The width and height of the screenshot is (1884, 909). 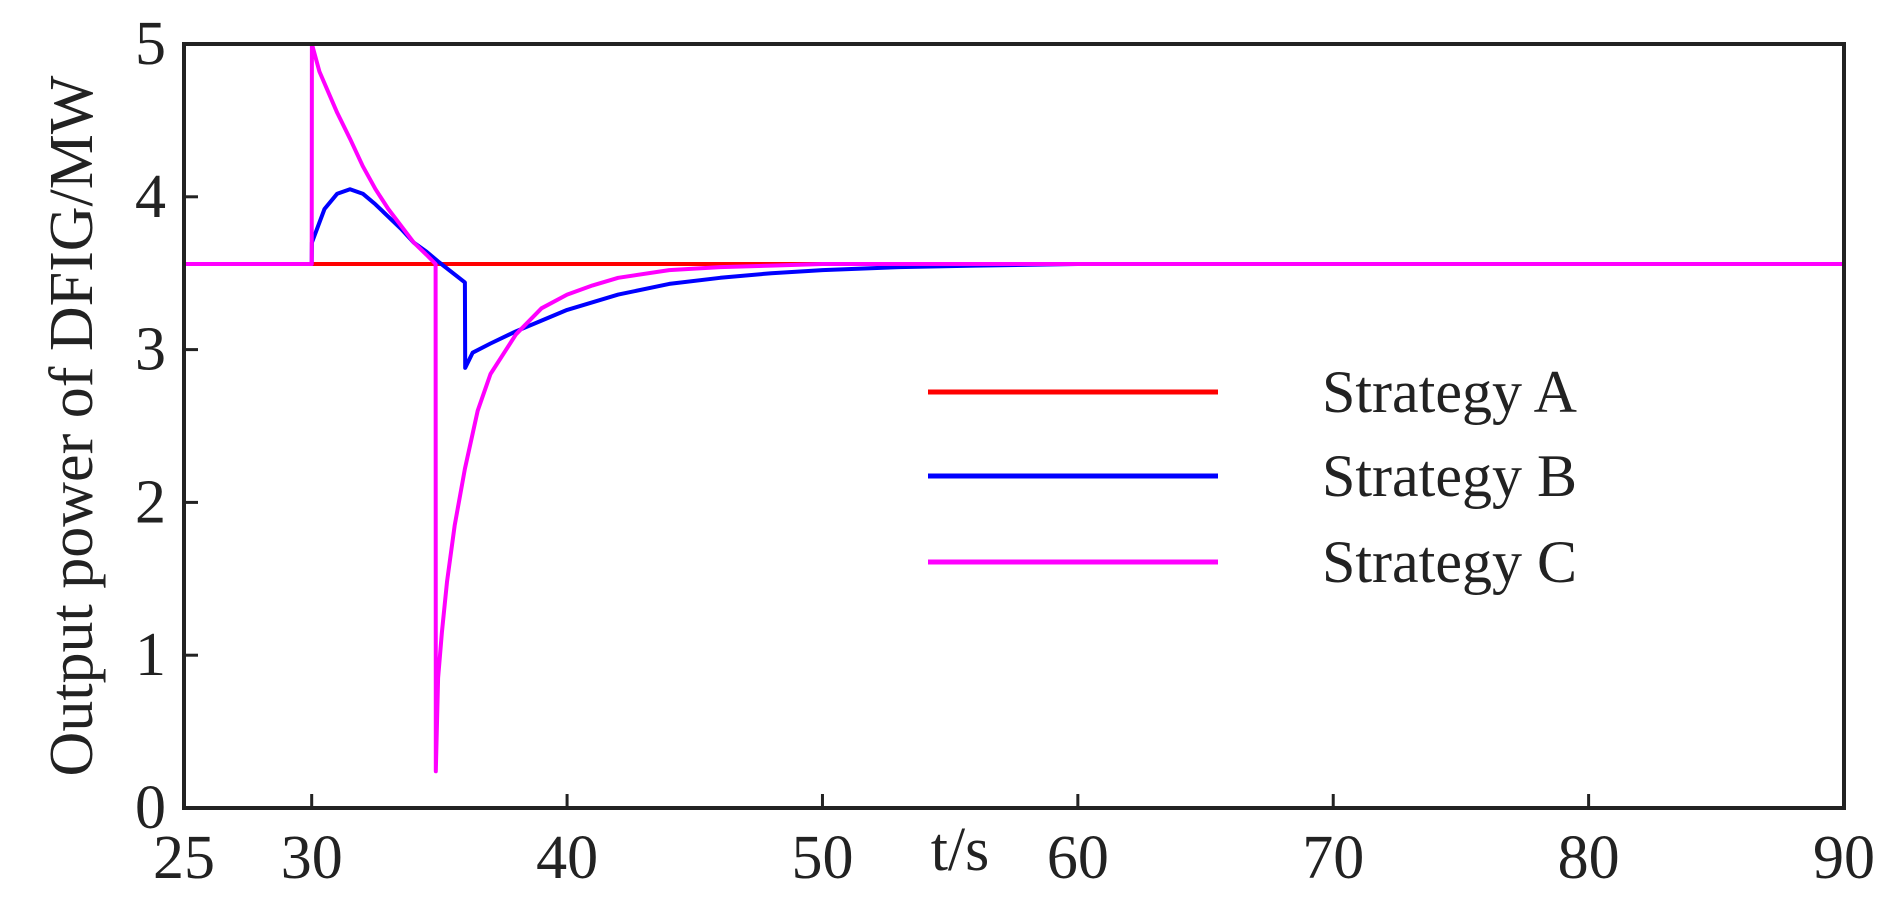 I want to click on x-axis-ticks: 25 30 40 50 60 70 80 90, so click(x=1014, y=843).